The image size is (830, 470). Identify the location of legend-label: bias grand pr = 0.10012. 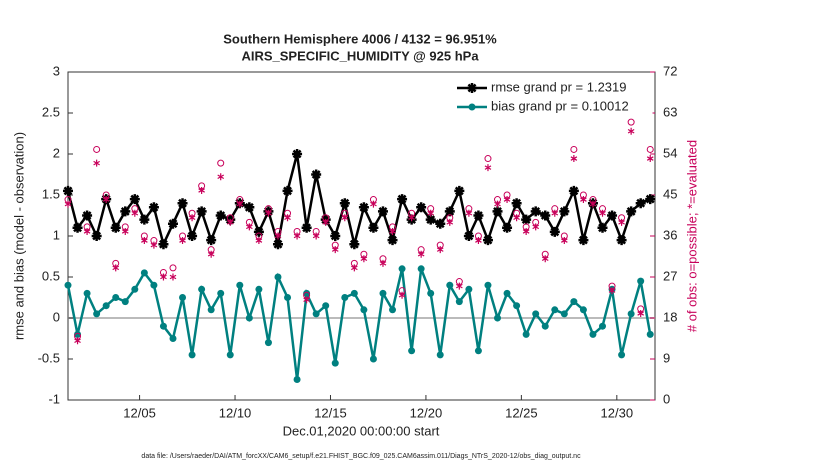
(560, 105).